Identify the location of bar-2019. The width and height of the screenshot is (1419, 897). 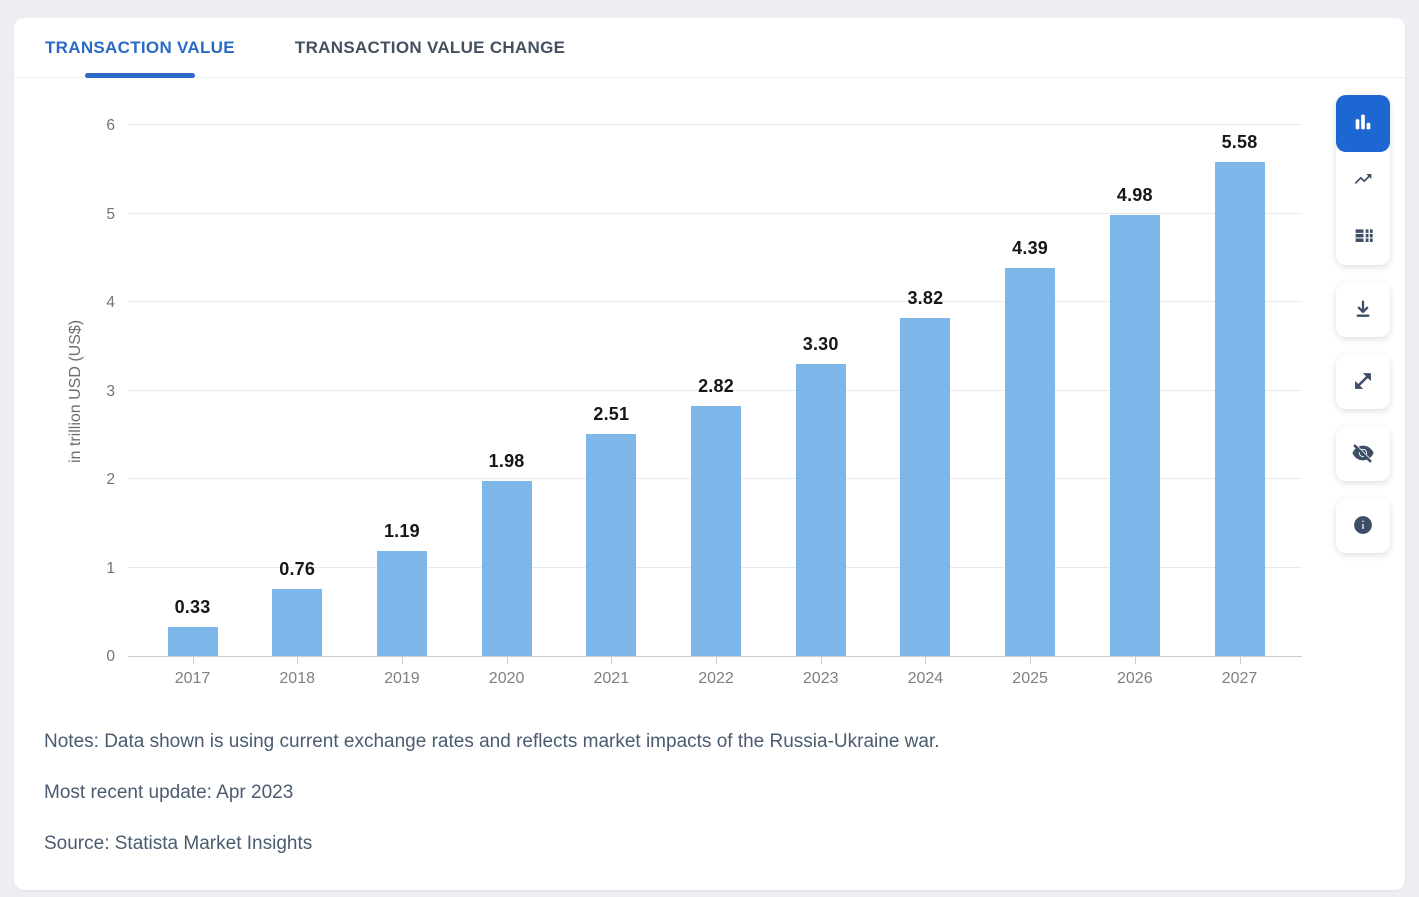
(401, 603).